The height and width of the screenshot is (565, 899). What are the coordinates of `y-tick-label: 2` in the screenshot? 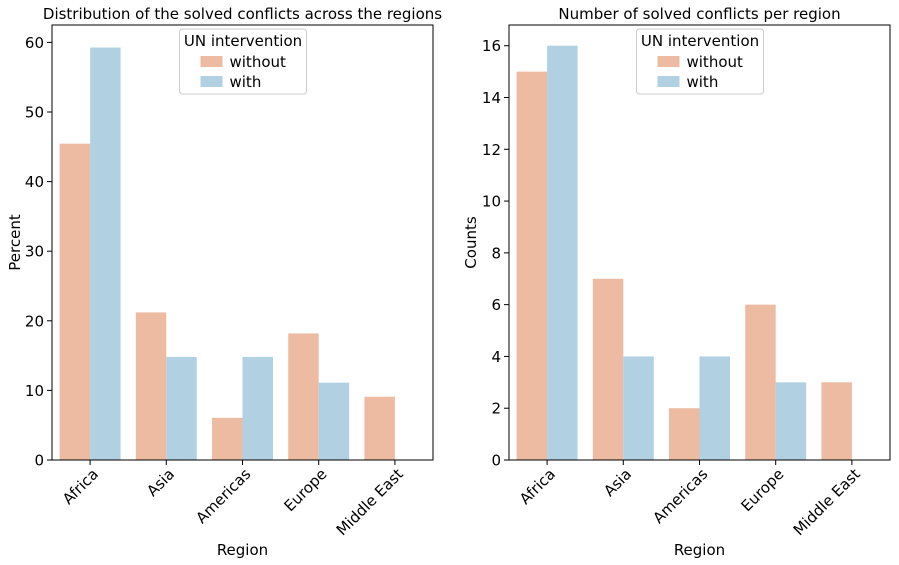 It's located at (496, 409).